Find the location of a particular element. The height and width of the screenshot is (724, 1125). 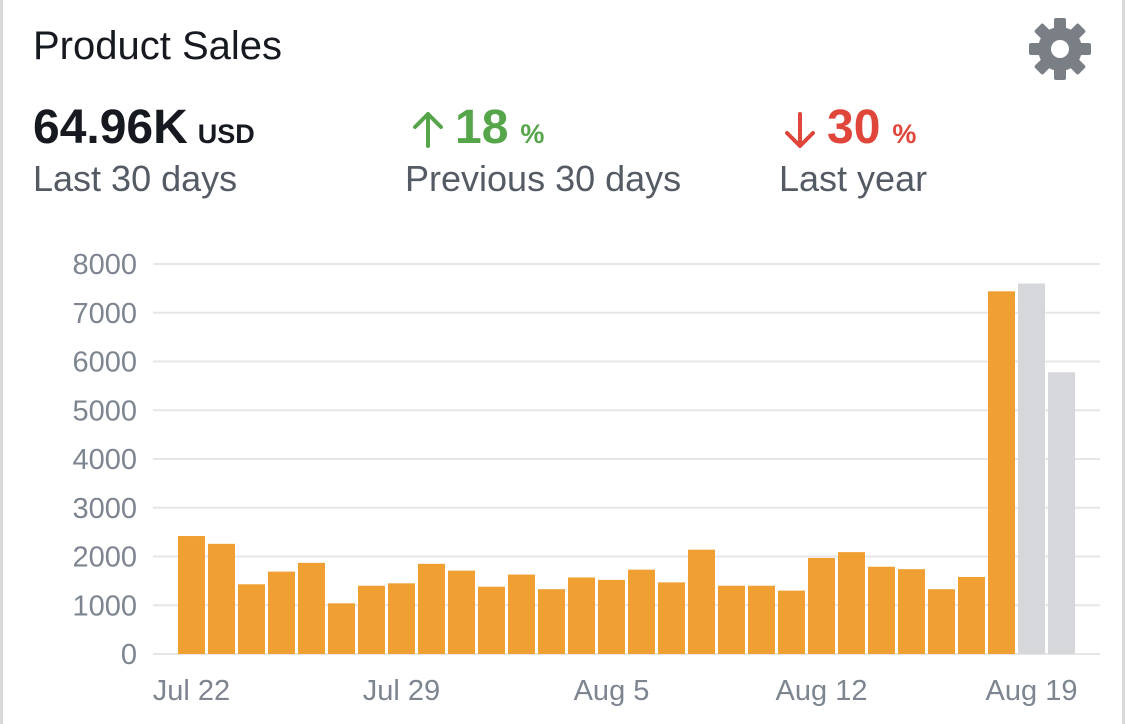

gear-icon is located at coordinates (1060, 49).